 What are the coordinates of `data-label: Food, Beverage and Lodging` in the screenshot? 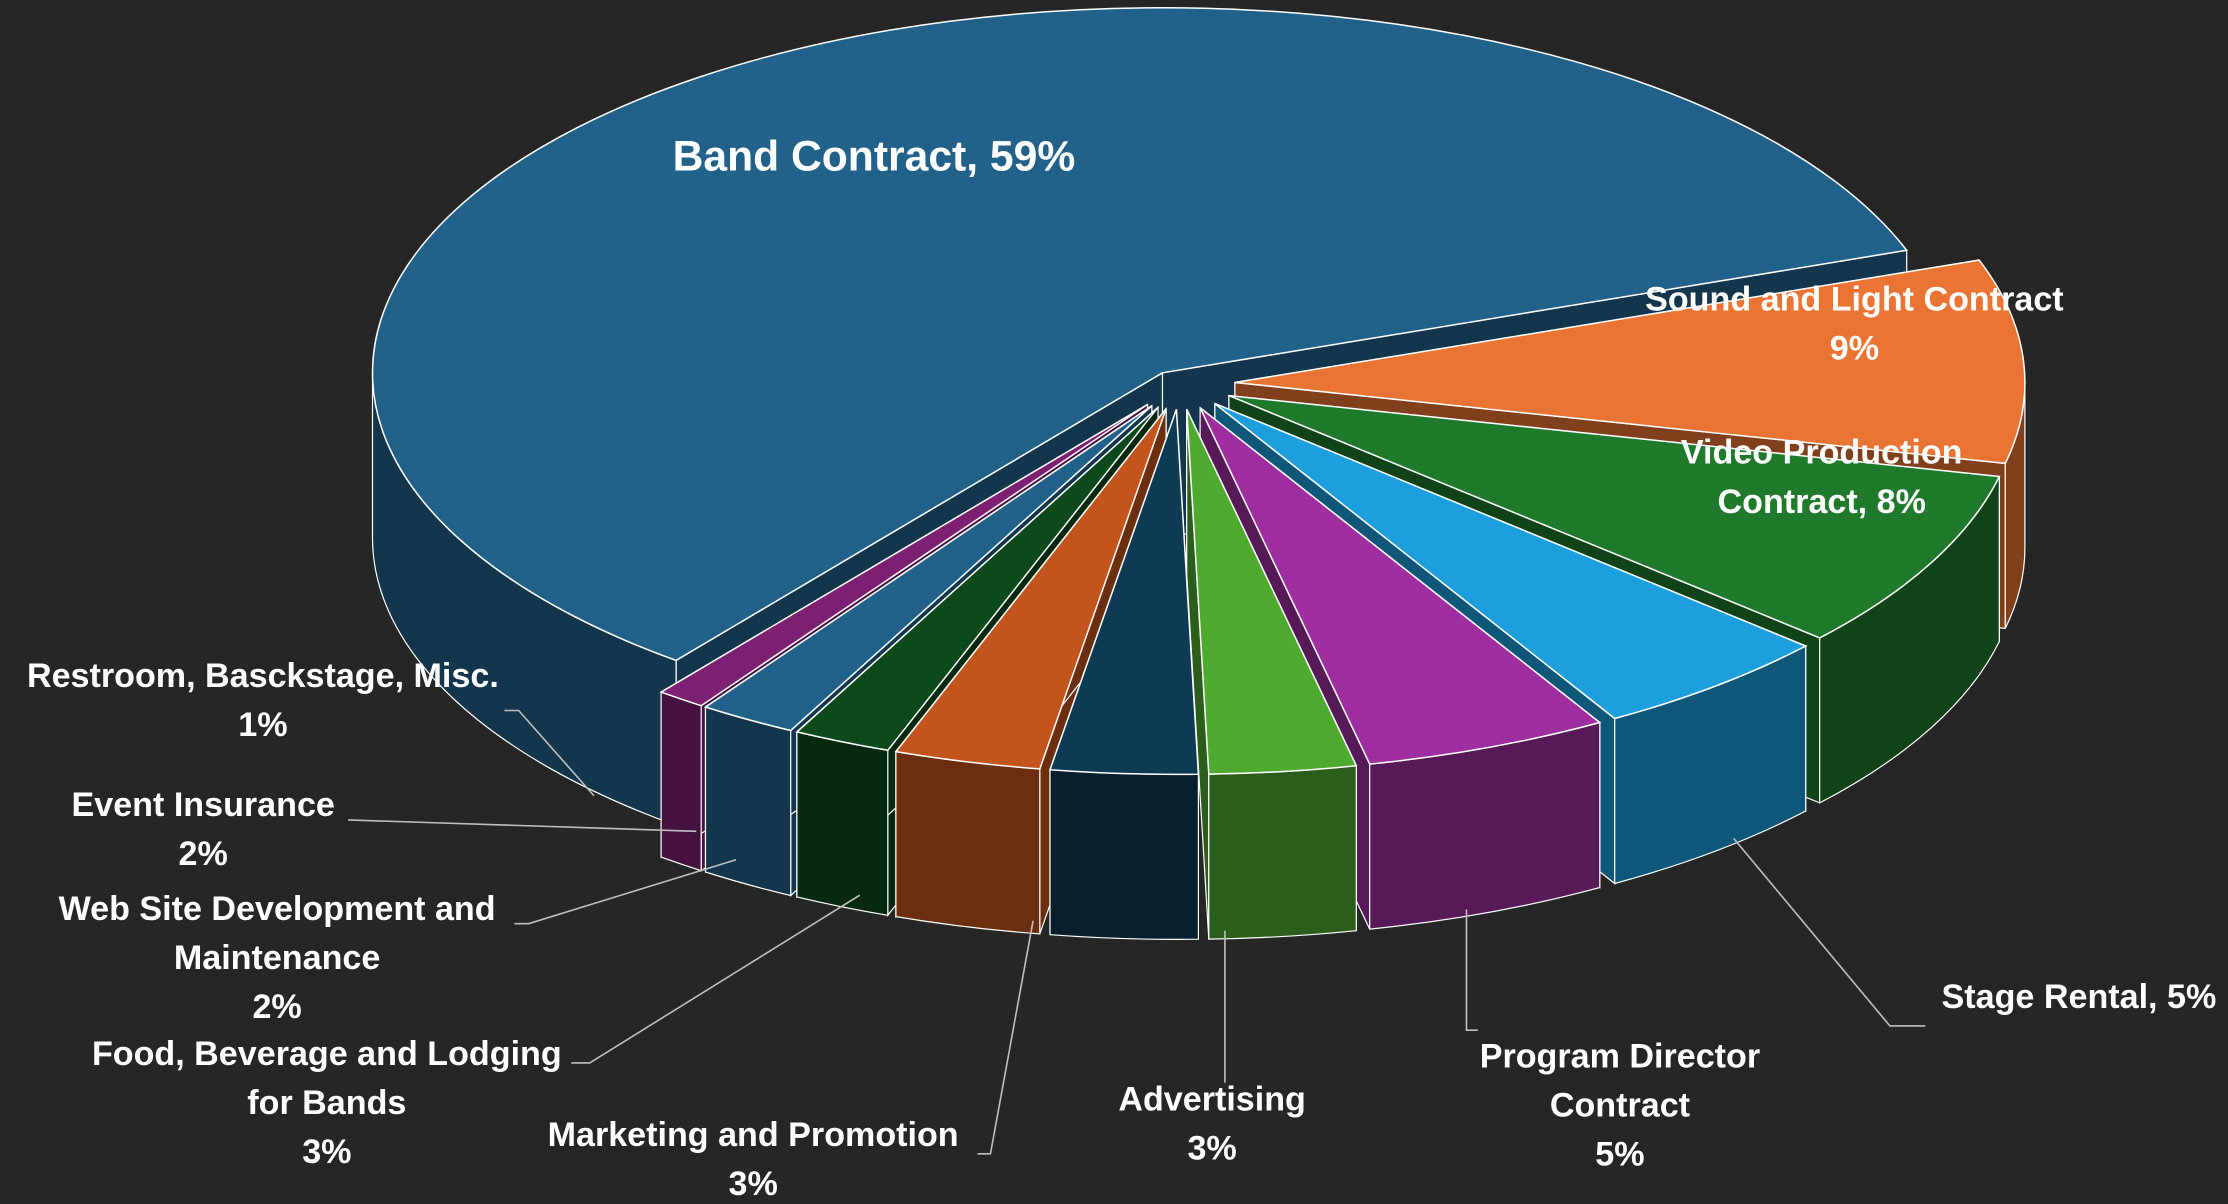 It's located at (327, 1054).